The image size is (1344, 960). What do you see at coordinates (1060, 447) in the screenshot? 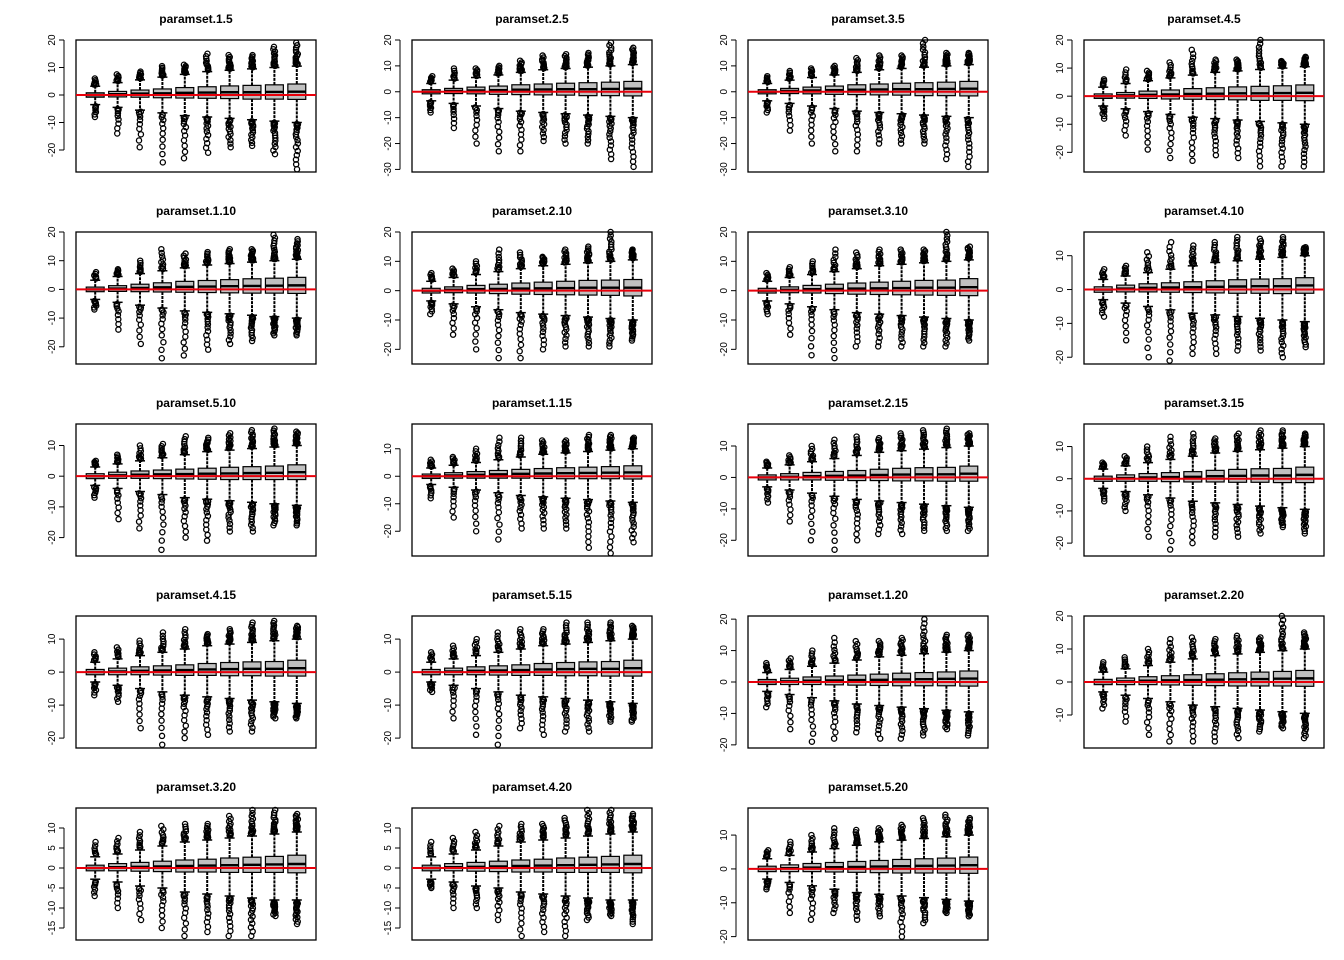
I see `y-tick-label: 10` at bounding box center [1060, 447].